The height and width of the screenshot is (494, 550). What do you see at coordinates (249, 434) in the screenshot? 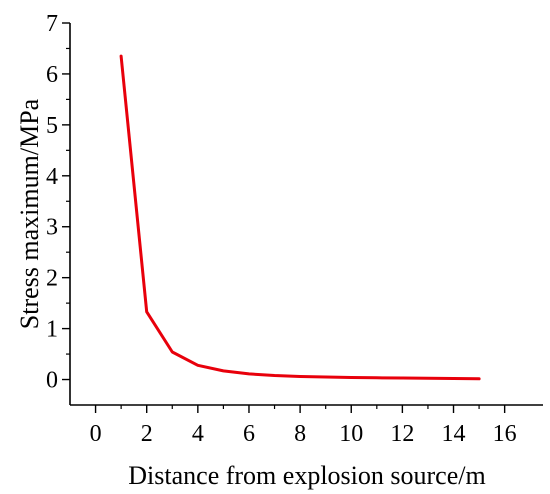
I see `x-tick-label: 6` at bounding box center [249, 434].